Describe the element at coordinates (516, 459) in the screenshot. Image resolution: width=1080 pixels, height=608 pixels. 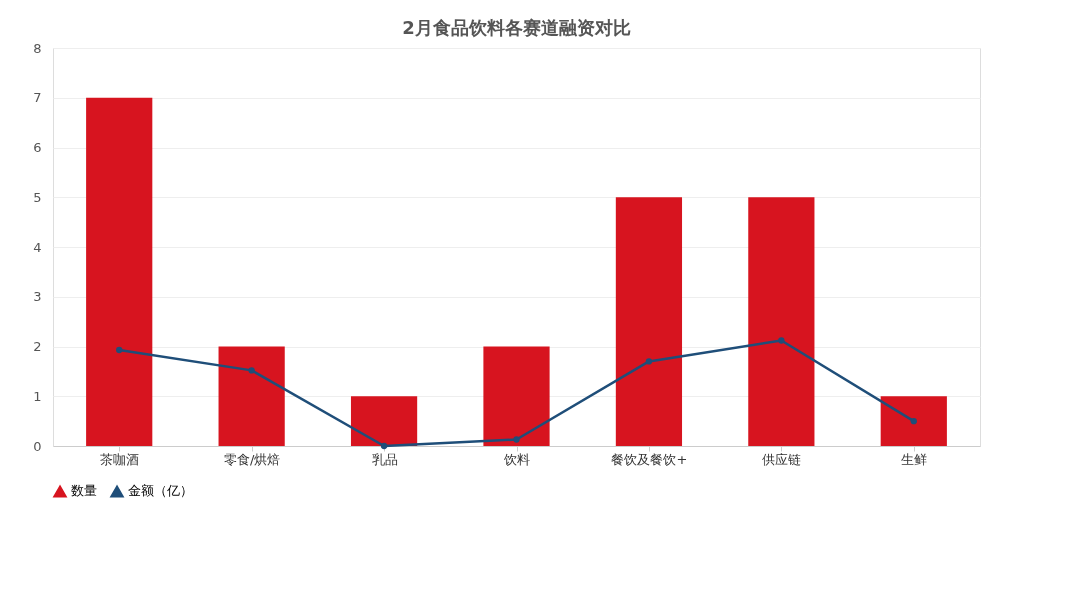
I see `x-tick-label: 饮料` at that location.